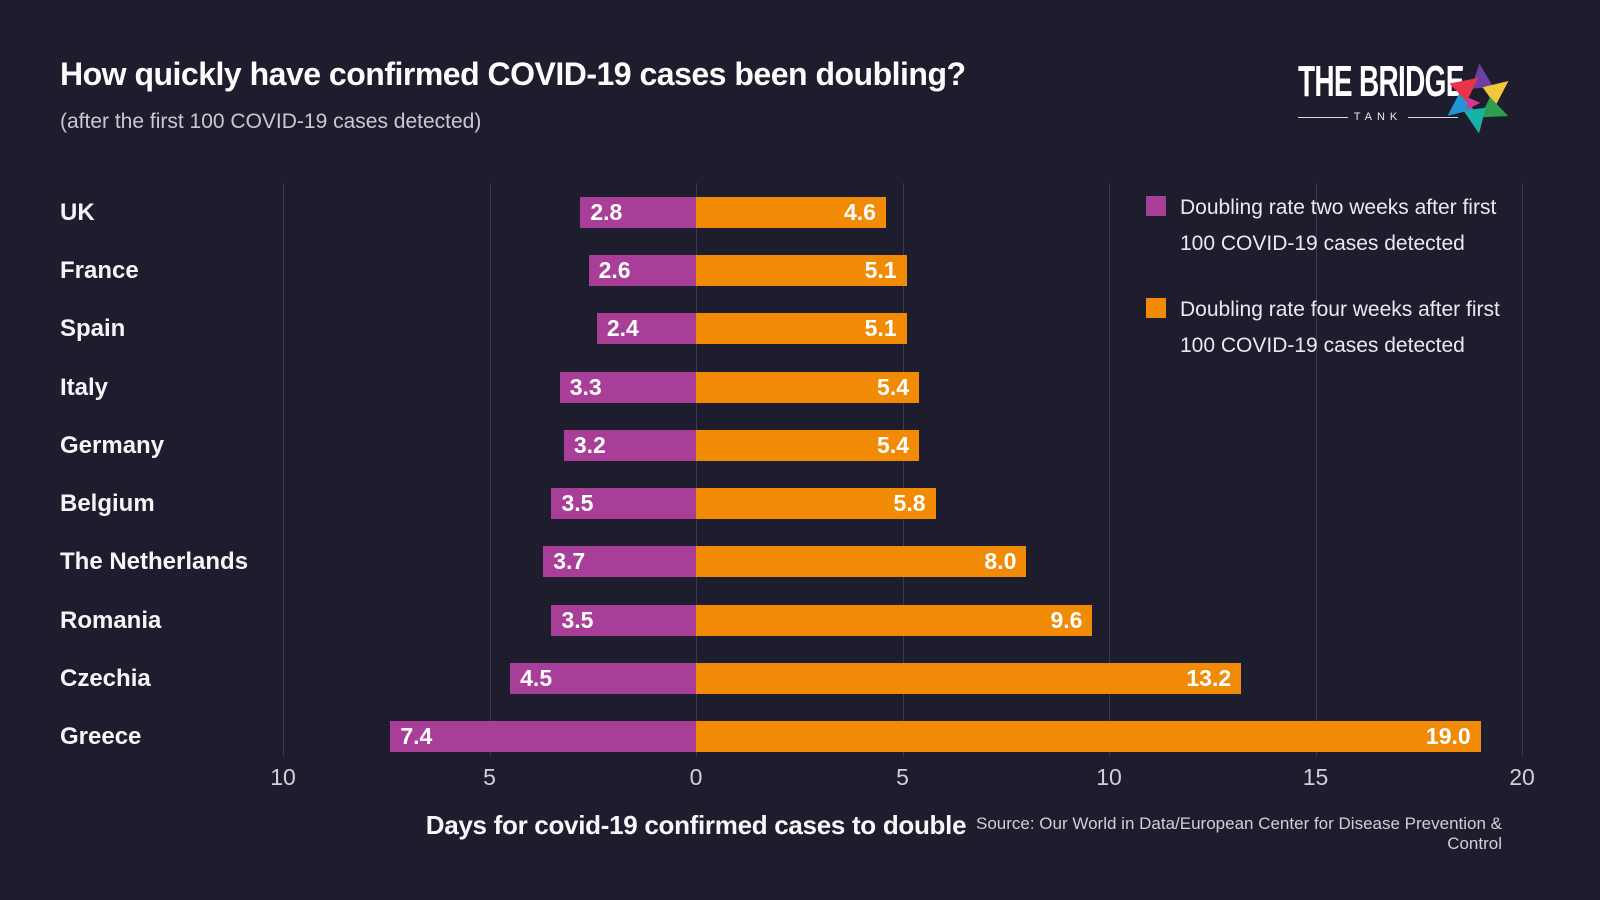  Describe the element at coordinates (614, 269) in the screenshot. I see `bar-value: 2.6` at that location.